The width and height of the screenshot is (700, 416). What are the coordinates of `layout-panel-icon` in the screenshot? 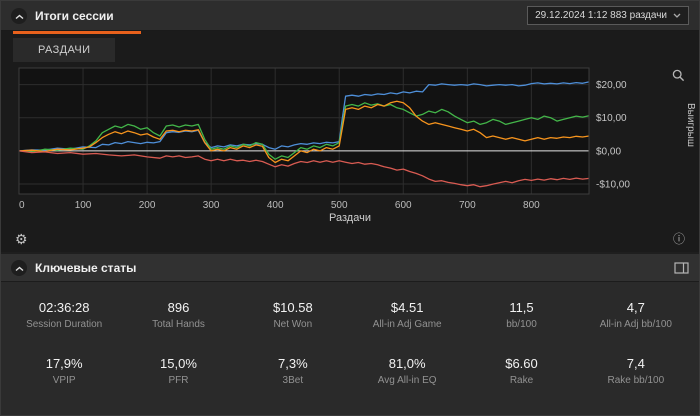 It's located at (681, 267).